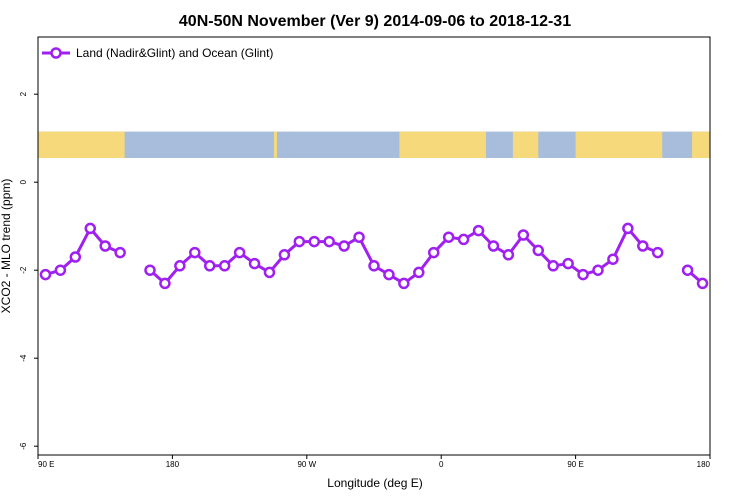  What do you see at coordinates (23, 446) in the screenshot?
I see `y-tick-label: -6` at bounding box center [23, 446].